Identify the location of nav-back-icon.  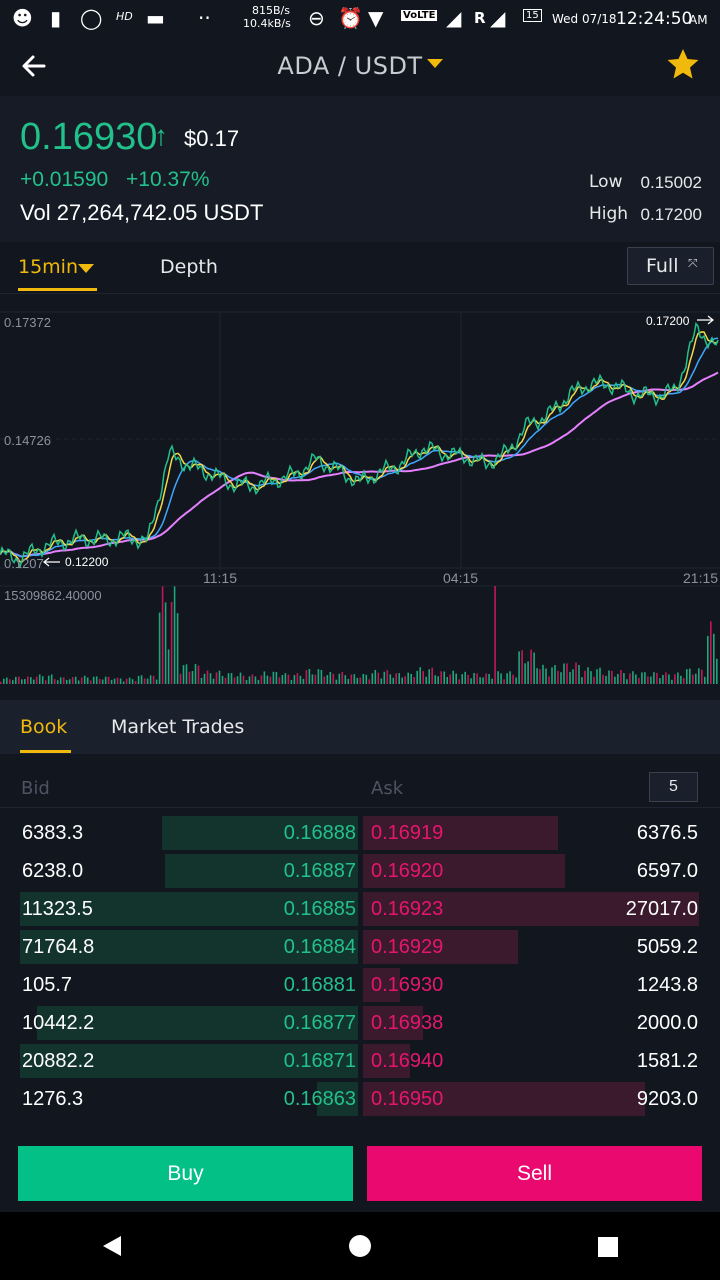
(112, 1246).